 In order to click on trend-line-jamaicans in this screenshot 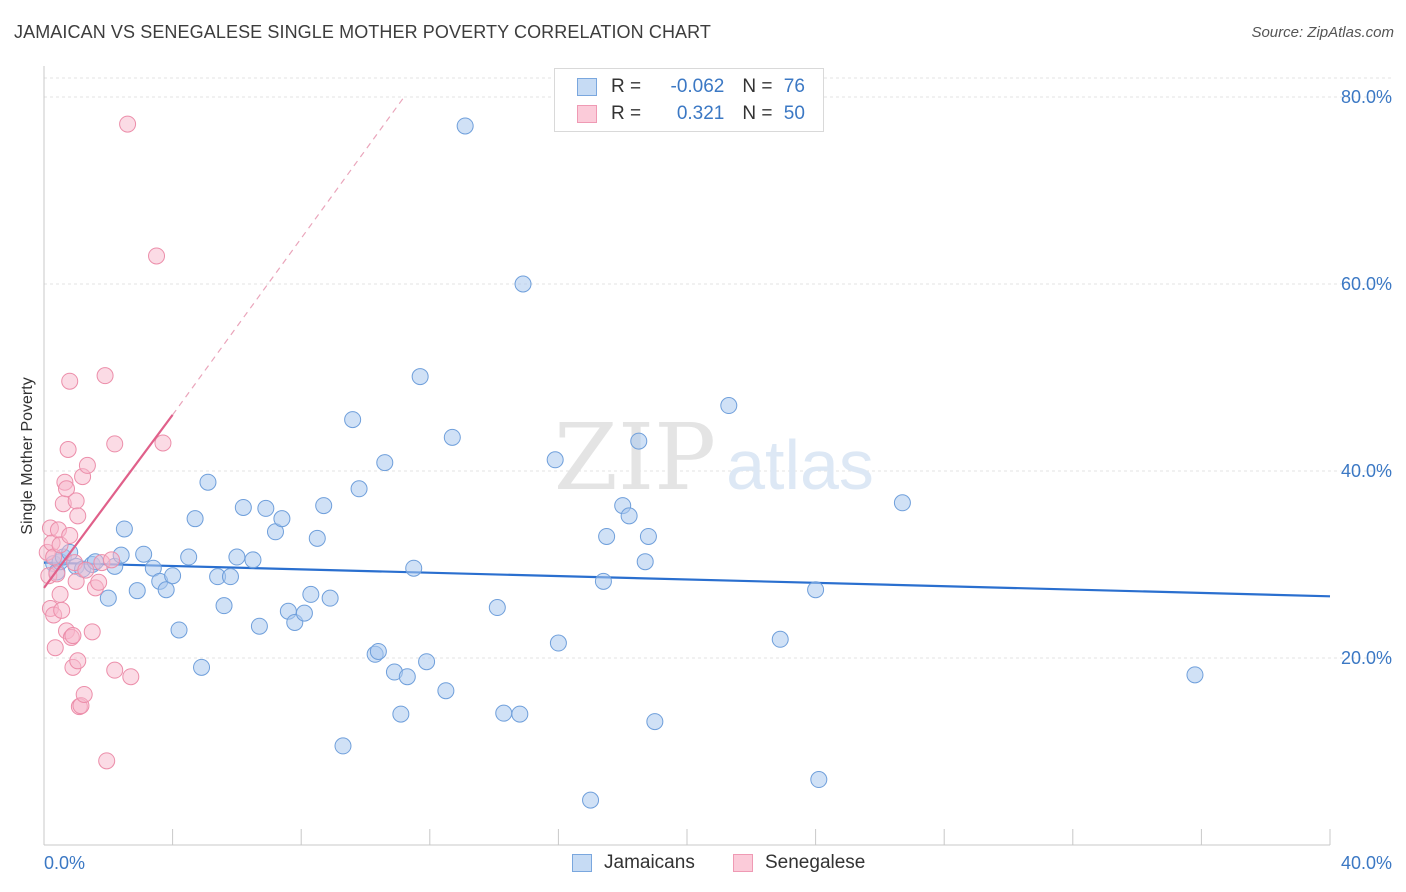, I will do `click(687, 579)`.